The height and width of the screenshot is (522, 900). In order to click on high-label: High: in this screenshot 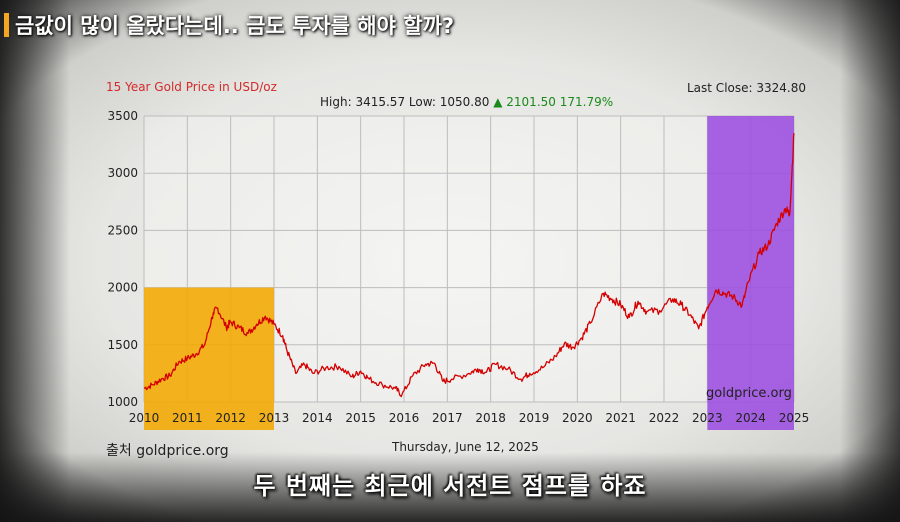, I will do `click(336, 102)`.